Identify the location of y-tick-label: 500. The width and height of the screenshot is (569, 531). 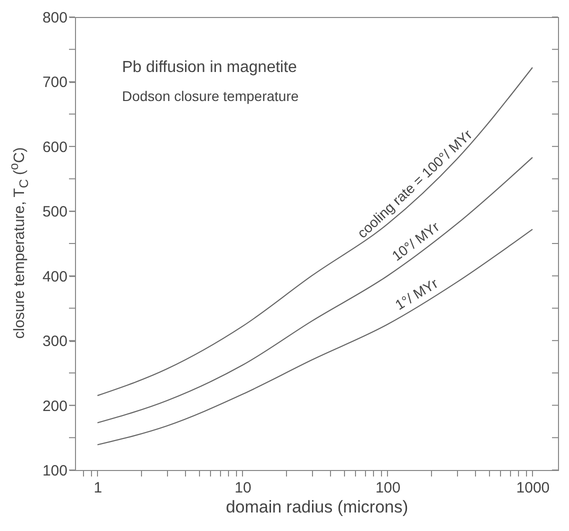
(55, 212).